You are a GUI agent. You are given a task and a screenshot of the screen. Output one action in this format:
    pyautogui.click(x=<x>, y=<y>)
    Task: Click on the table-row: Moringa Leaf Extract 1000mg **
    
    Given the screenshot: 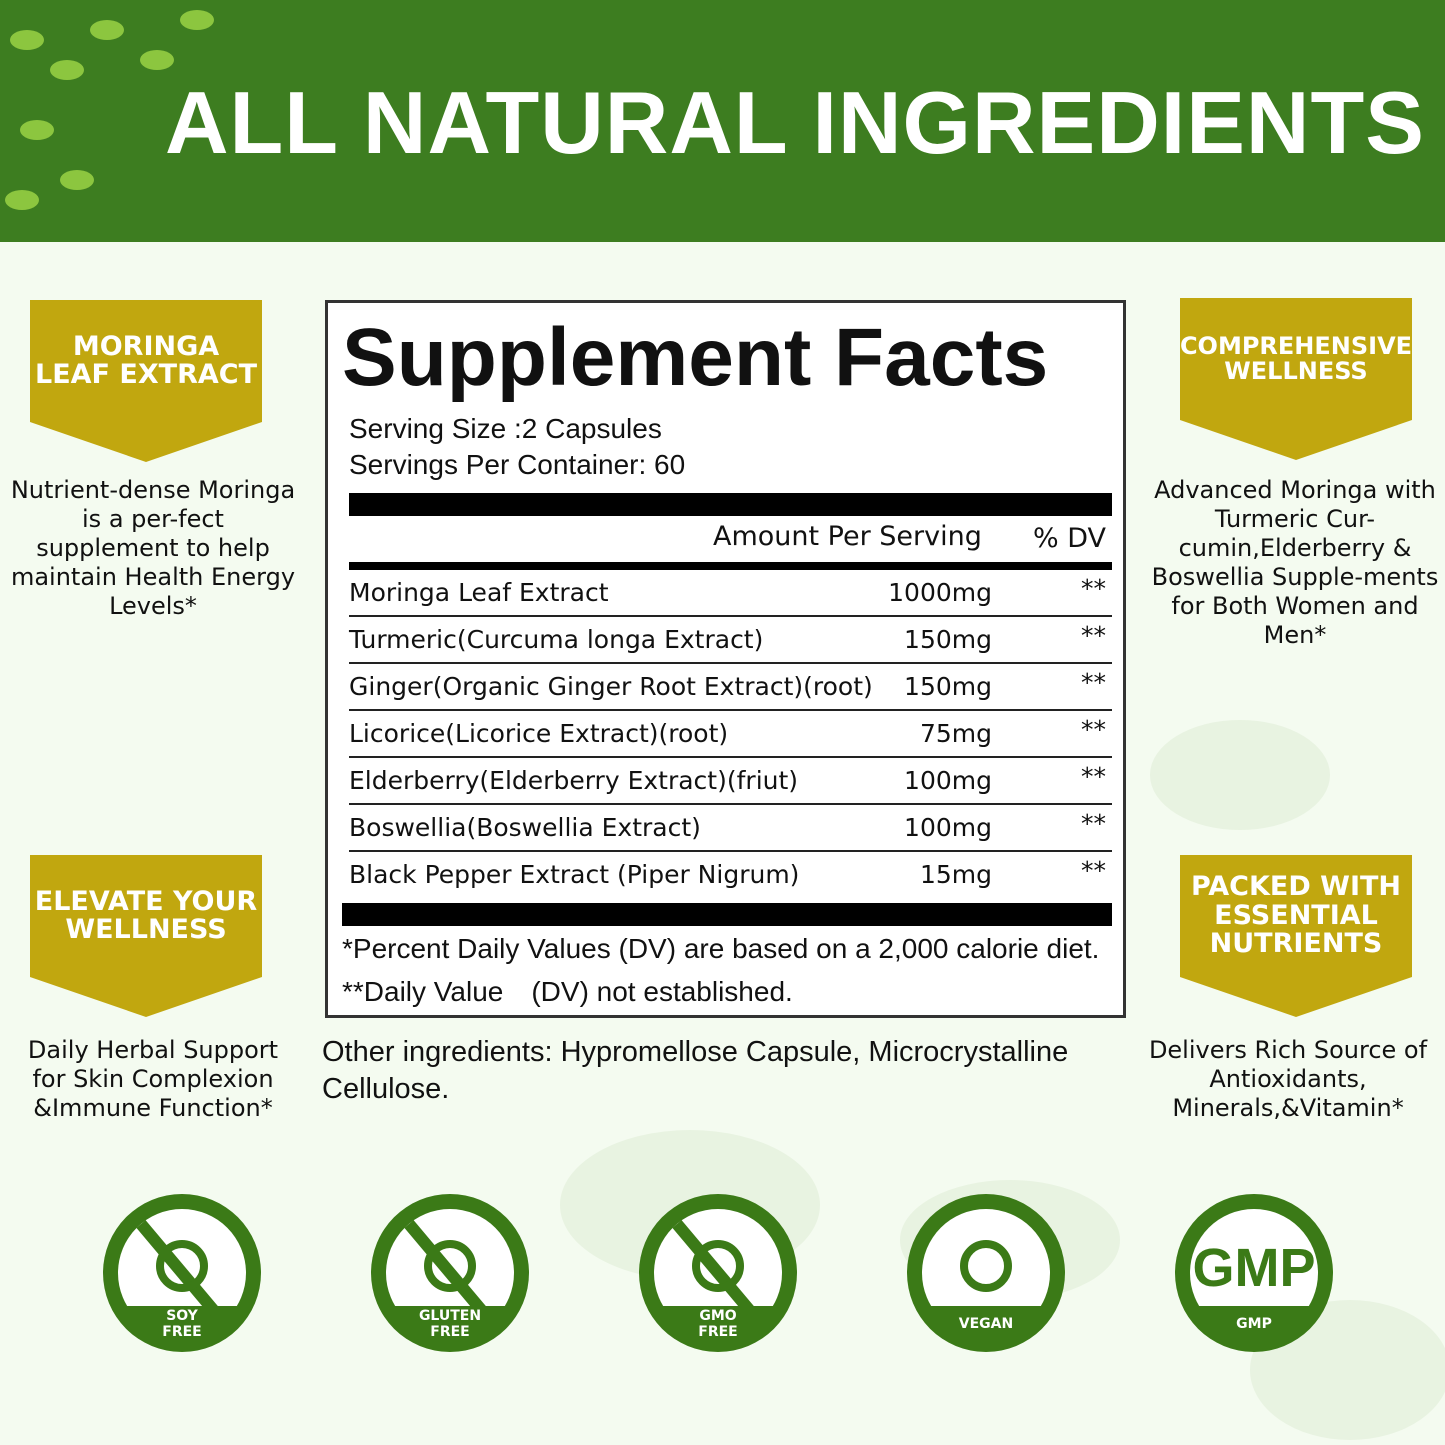 What is the action you would take?
    pyautogui.click(x=730, y=593)
    